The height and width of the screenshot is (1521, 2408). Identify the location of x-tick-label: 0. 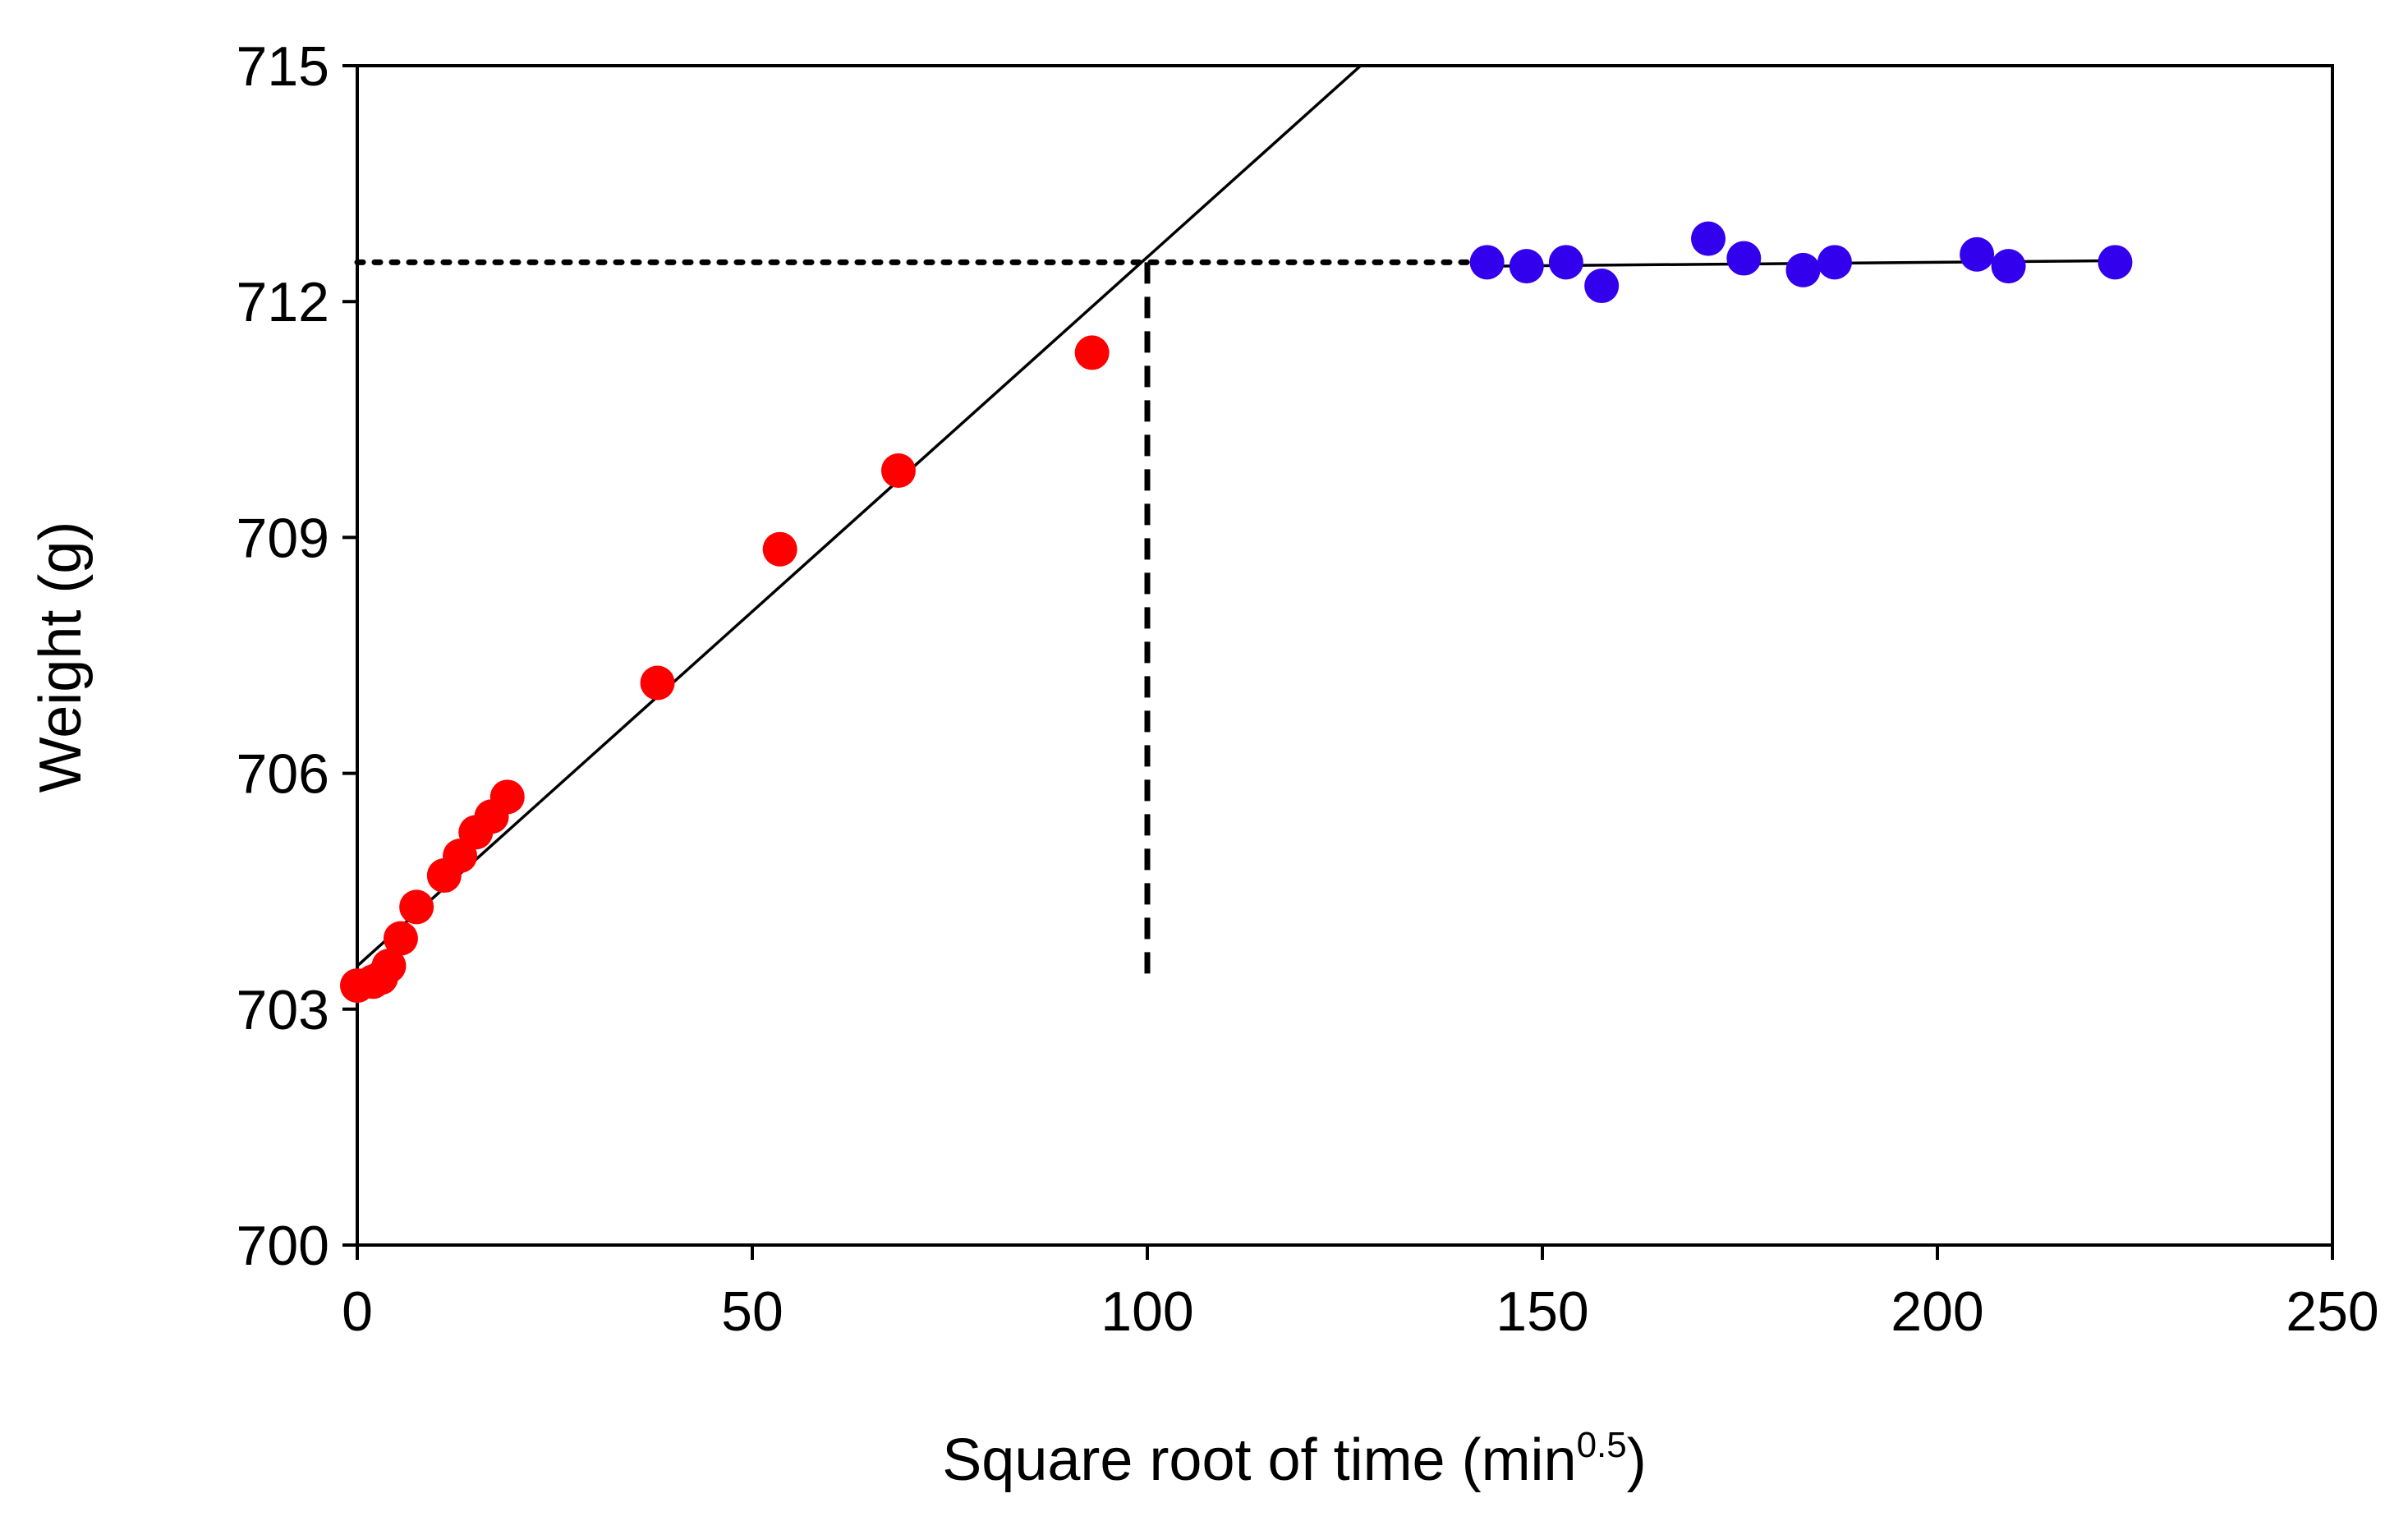
(357, 1311).